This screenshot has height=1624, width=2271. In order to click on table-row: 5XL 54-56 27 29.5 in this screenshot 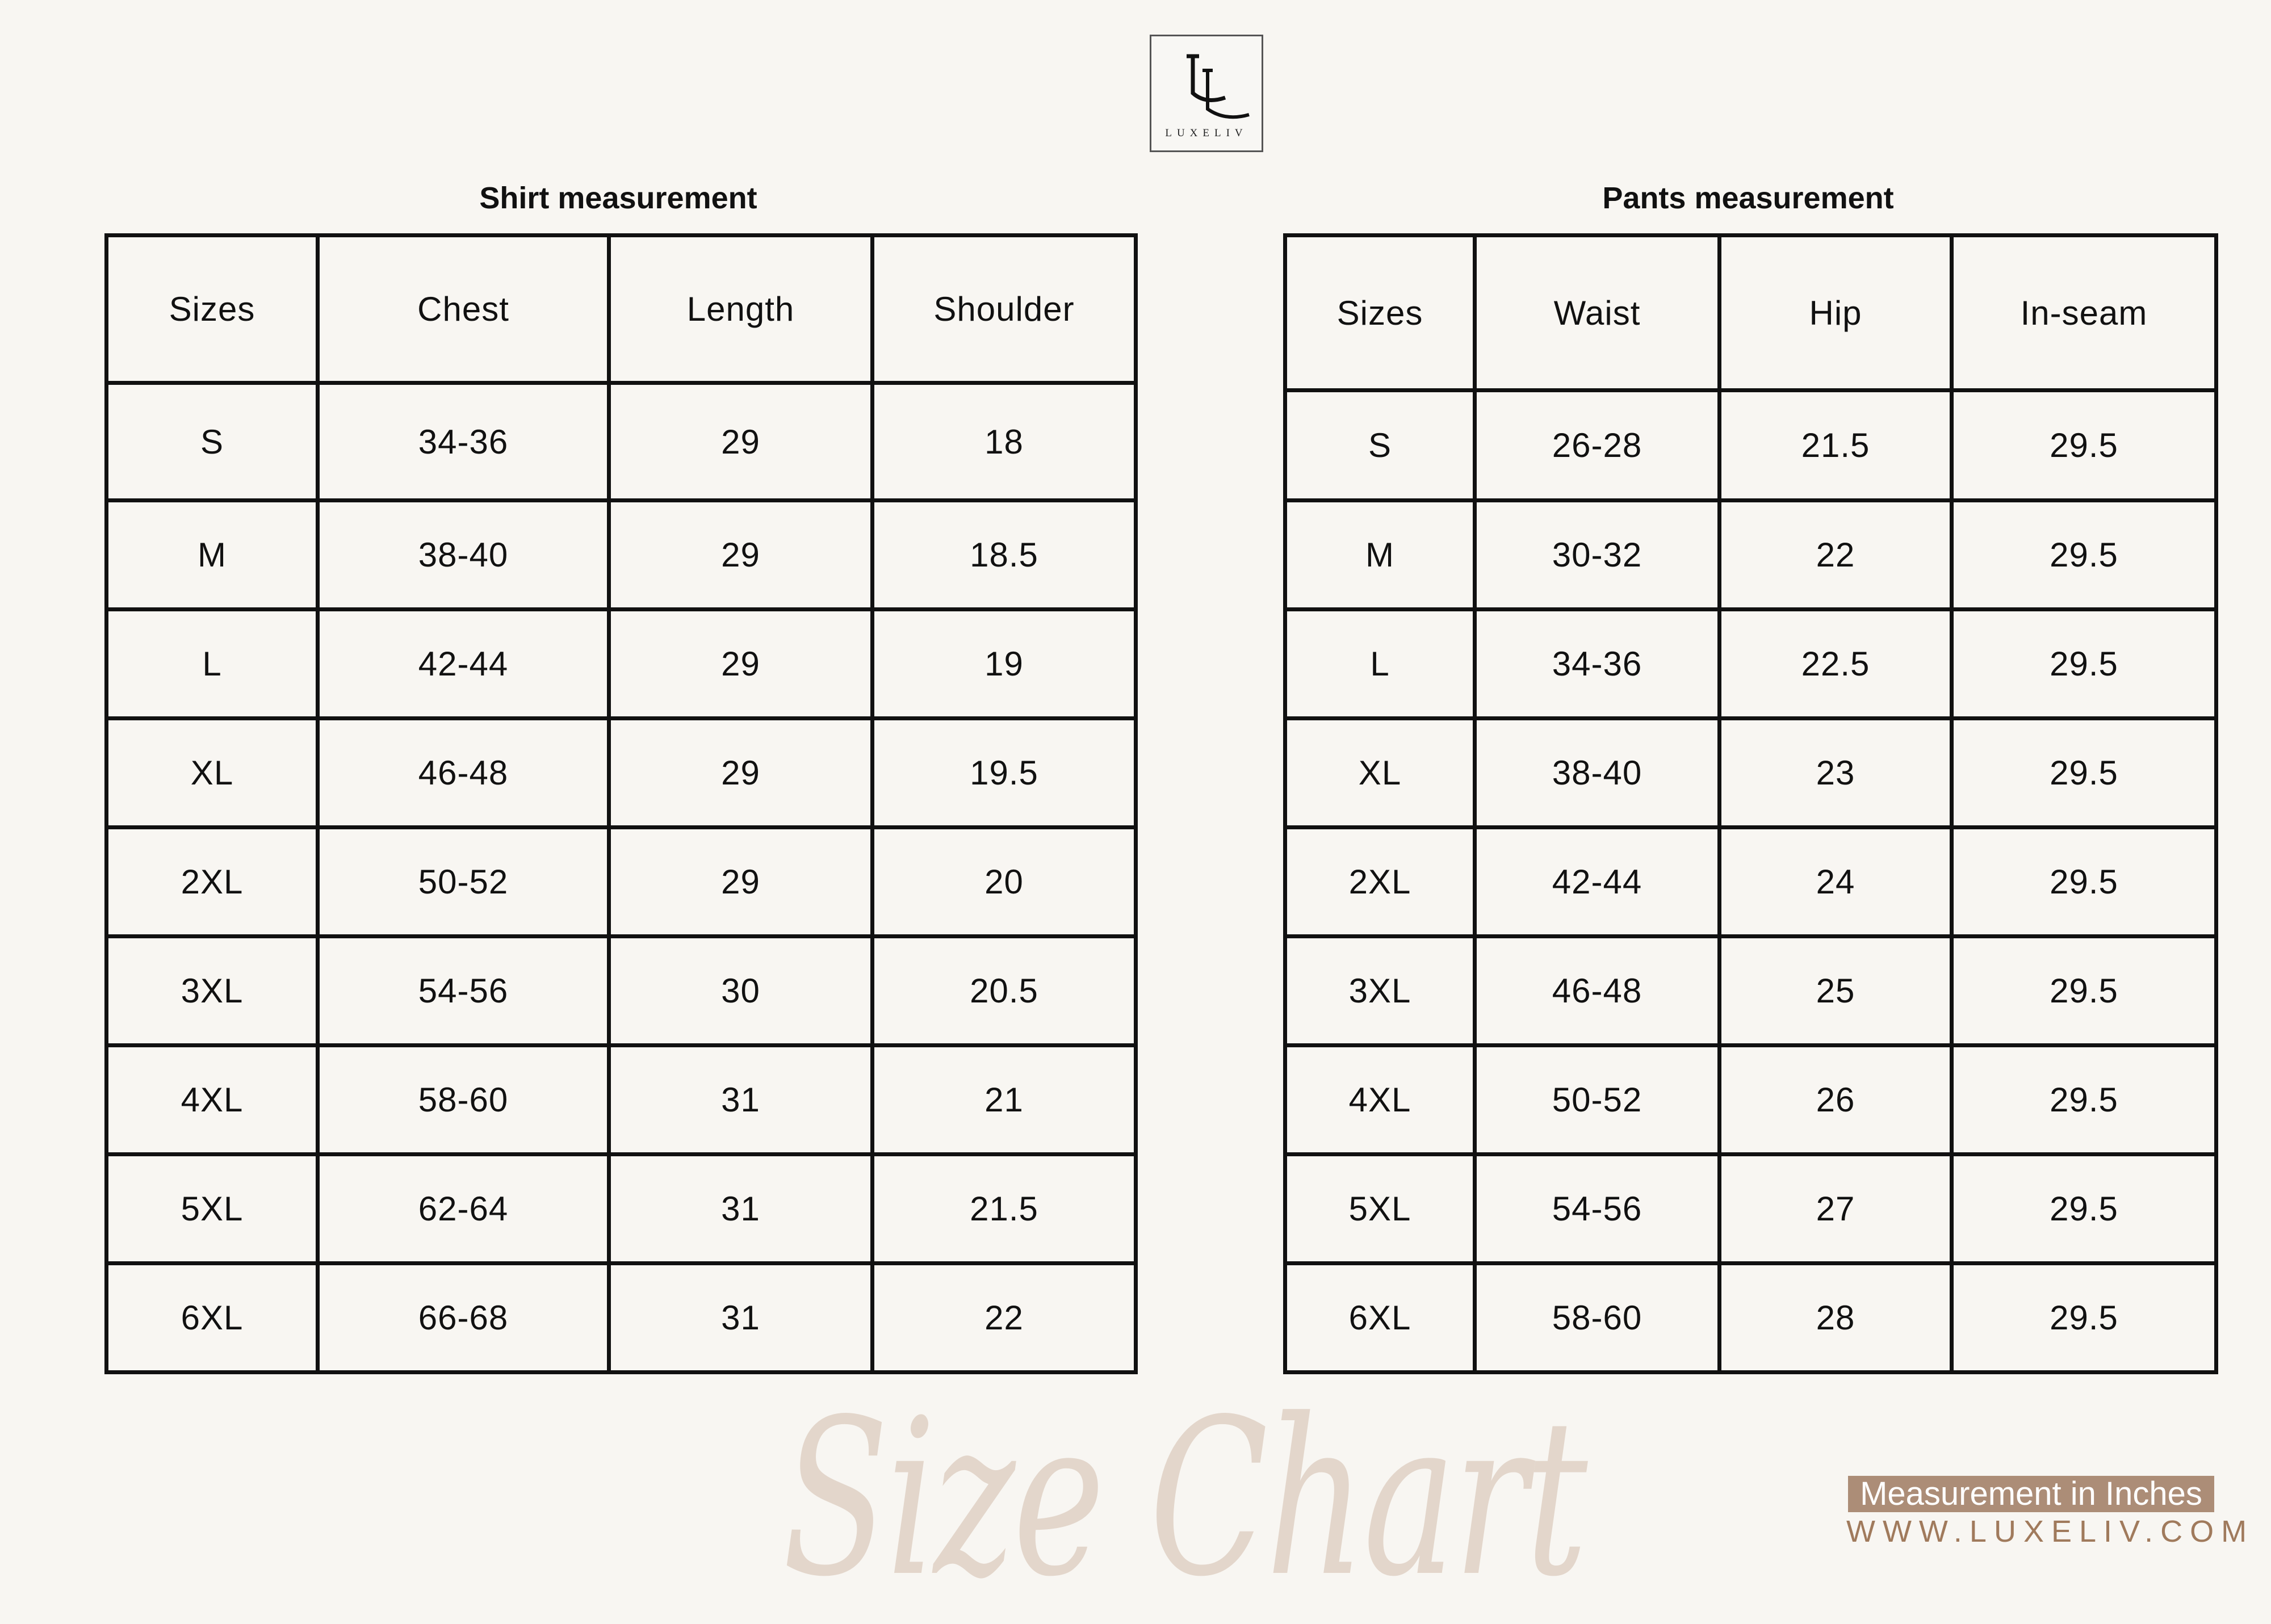, I will do `click(1750, 1208)`.